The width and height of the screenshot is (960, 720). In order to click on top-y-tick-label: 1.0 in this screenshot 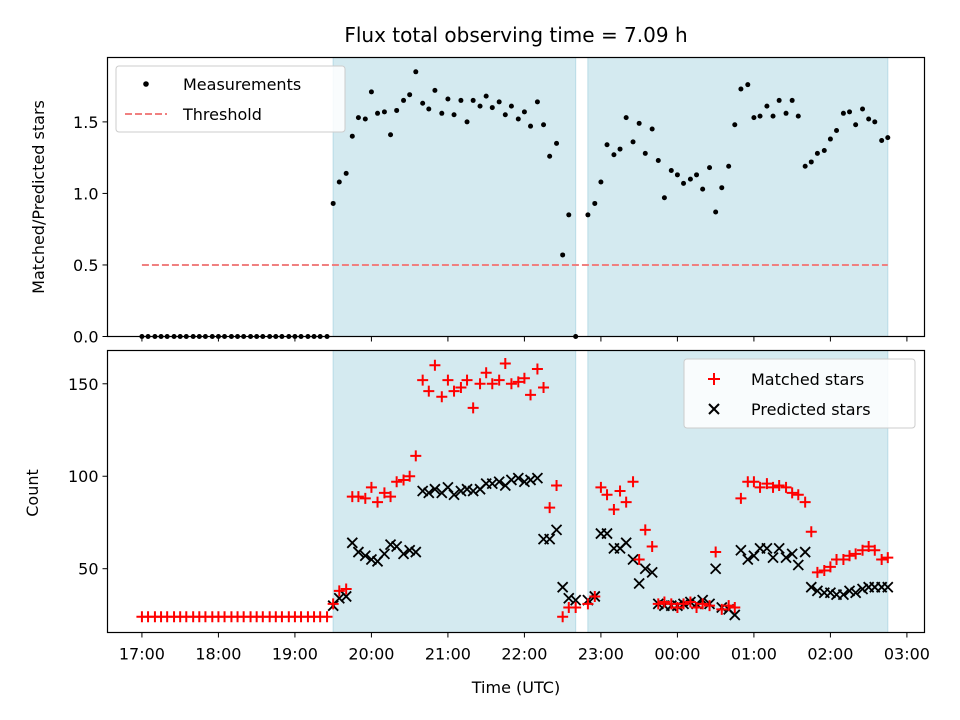, I will do `click(85, 193)`.